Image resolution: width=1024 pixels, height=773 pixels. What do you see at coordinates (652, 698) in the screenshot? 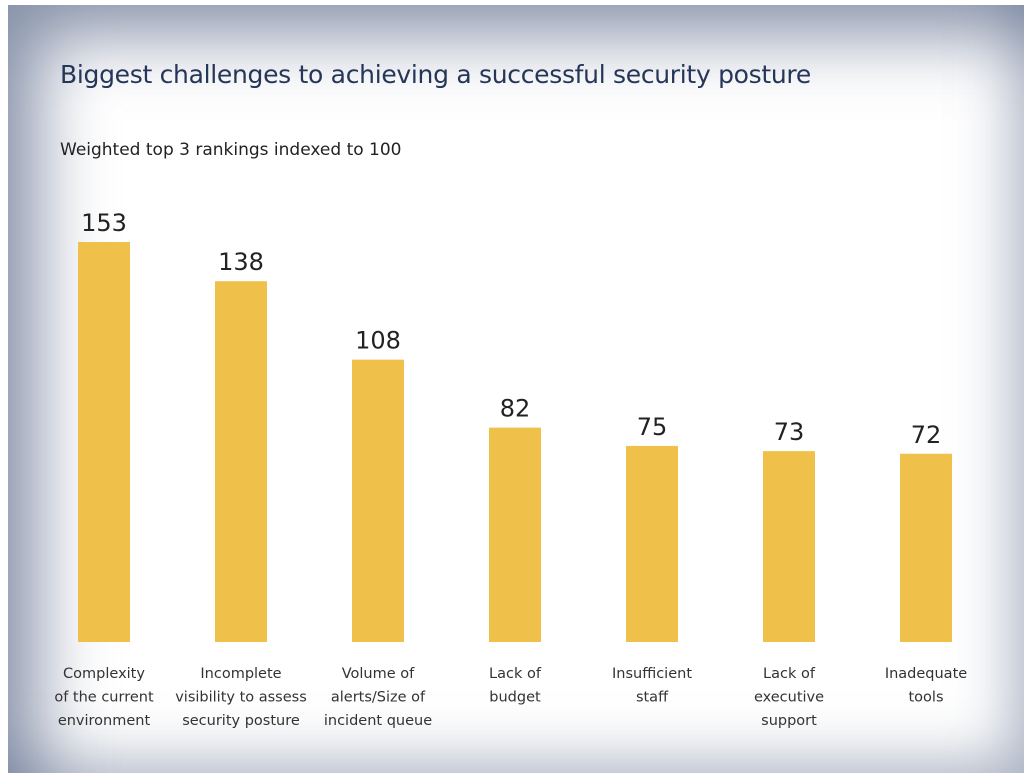
I see `category-label: staff` at bounding box center [652, 698].